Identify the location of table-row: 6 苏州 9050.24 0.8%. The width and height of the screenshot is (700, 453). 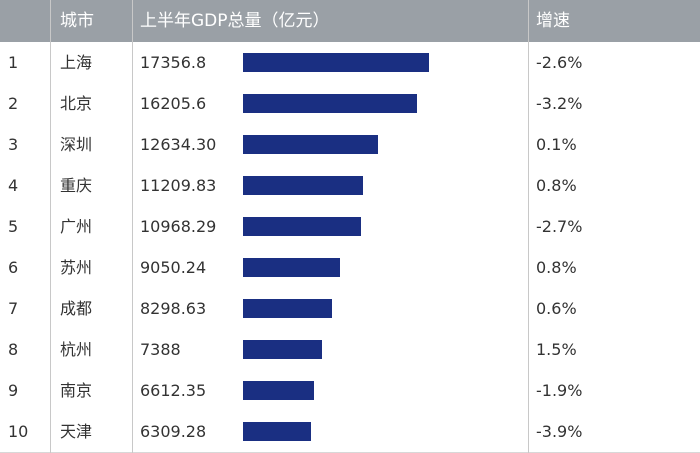
(350, 268).